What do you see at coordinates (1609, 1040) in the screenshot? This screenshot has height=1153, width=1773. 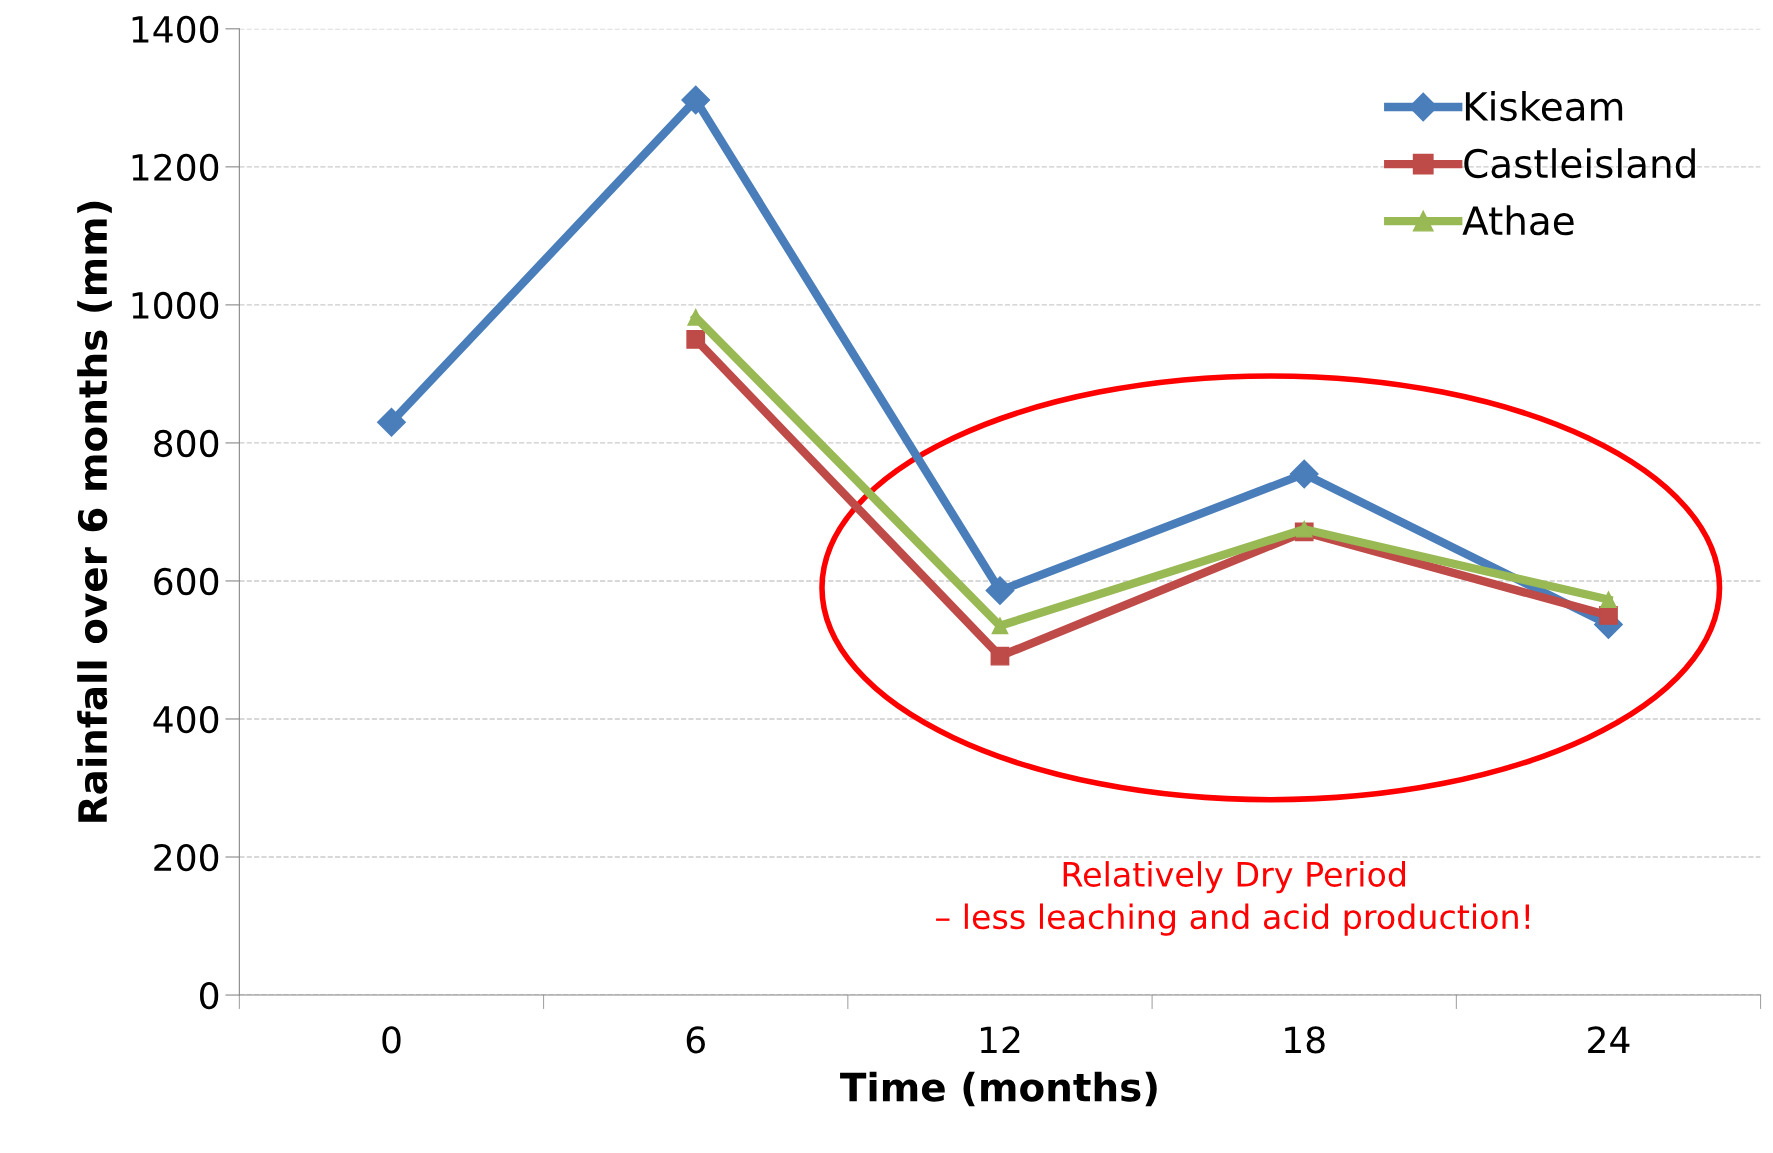 I see `x-tick-label: 24` at bounding box center [1609, 1040].